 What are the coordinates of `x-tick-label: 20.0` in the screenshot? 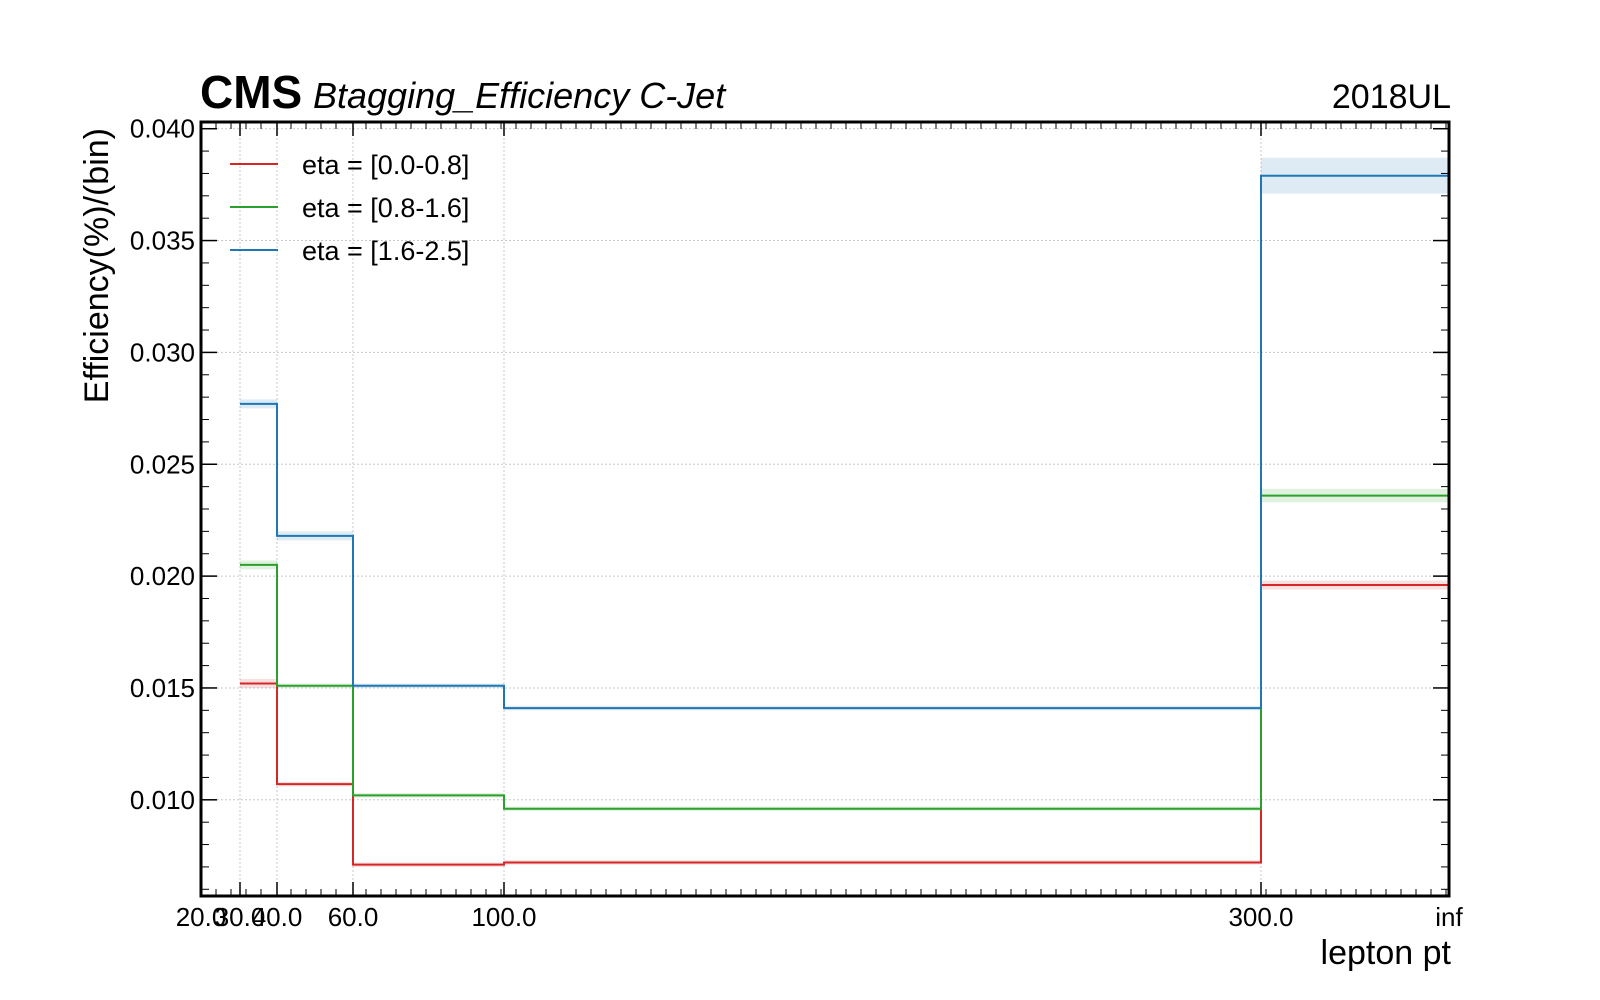 It's located at (201, 917).